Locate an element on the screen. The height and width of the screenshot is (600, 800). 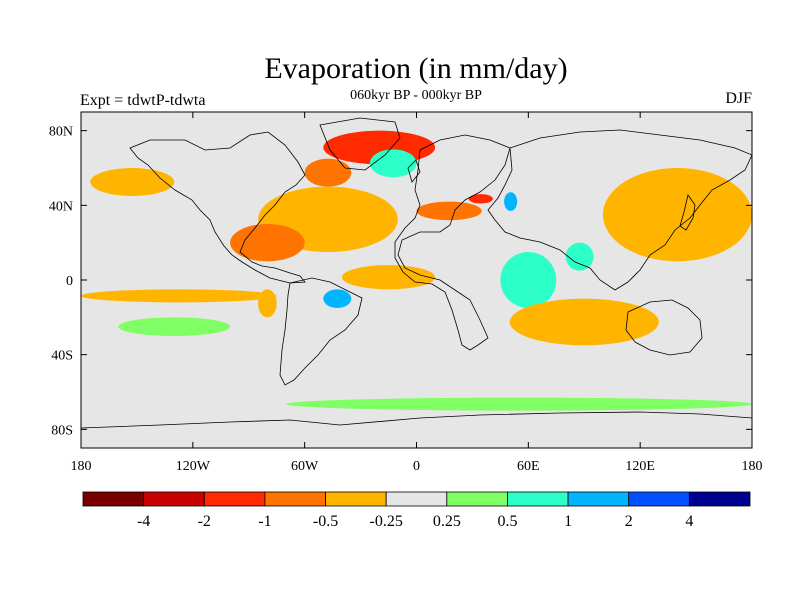
uk-coastline is located at coordinates (414, 171).